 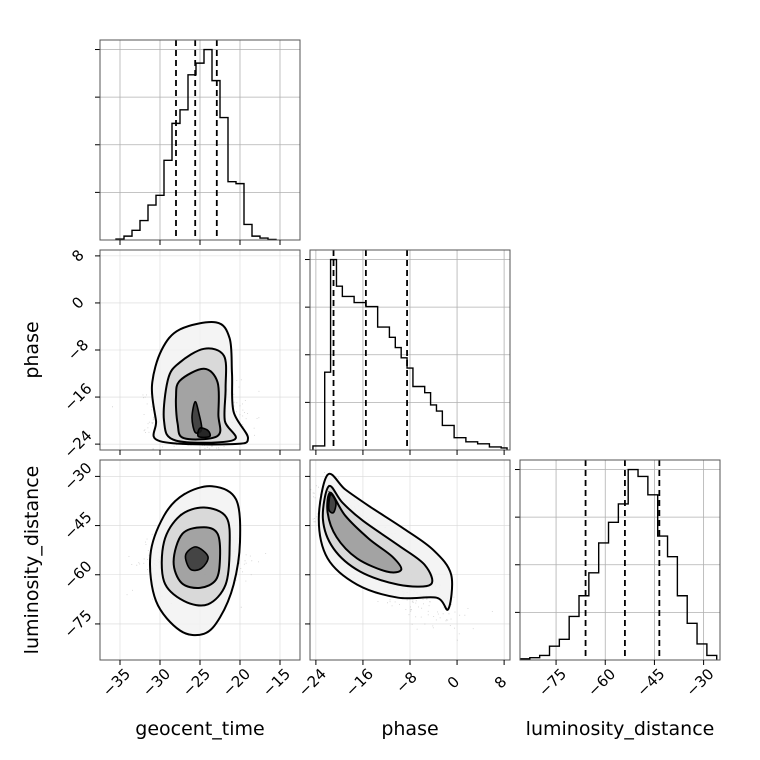 What do you see at coordinates (620, 729) in the screenshot?
I see `xlabel-luminosity-distance: luminosity_distance` at bounding box center [620, 729].